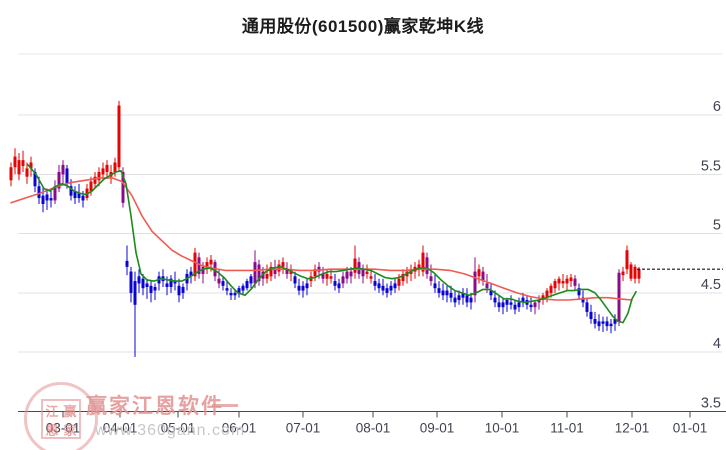 This screenshot has width=726, height=450. What do you see at coordinates (178, 428) in the screenshot?
I see `x-axis-label: 05-01` at bounding box center [178, 428].